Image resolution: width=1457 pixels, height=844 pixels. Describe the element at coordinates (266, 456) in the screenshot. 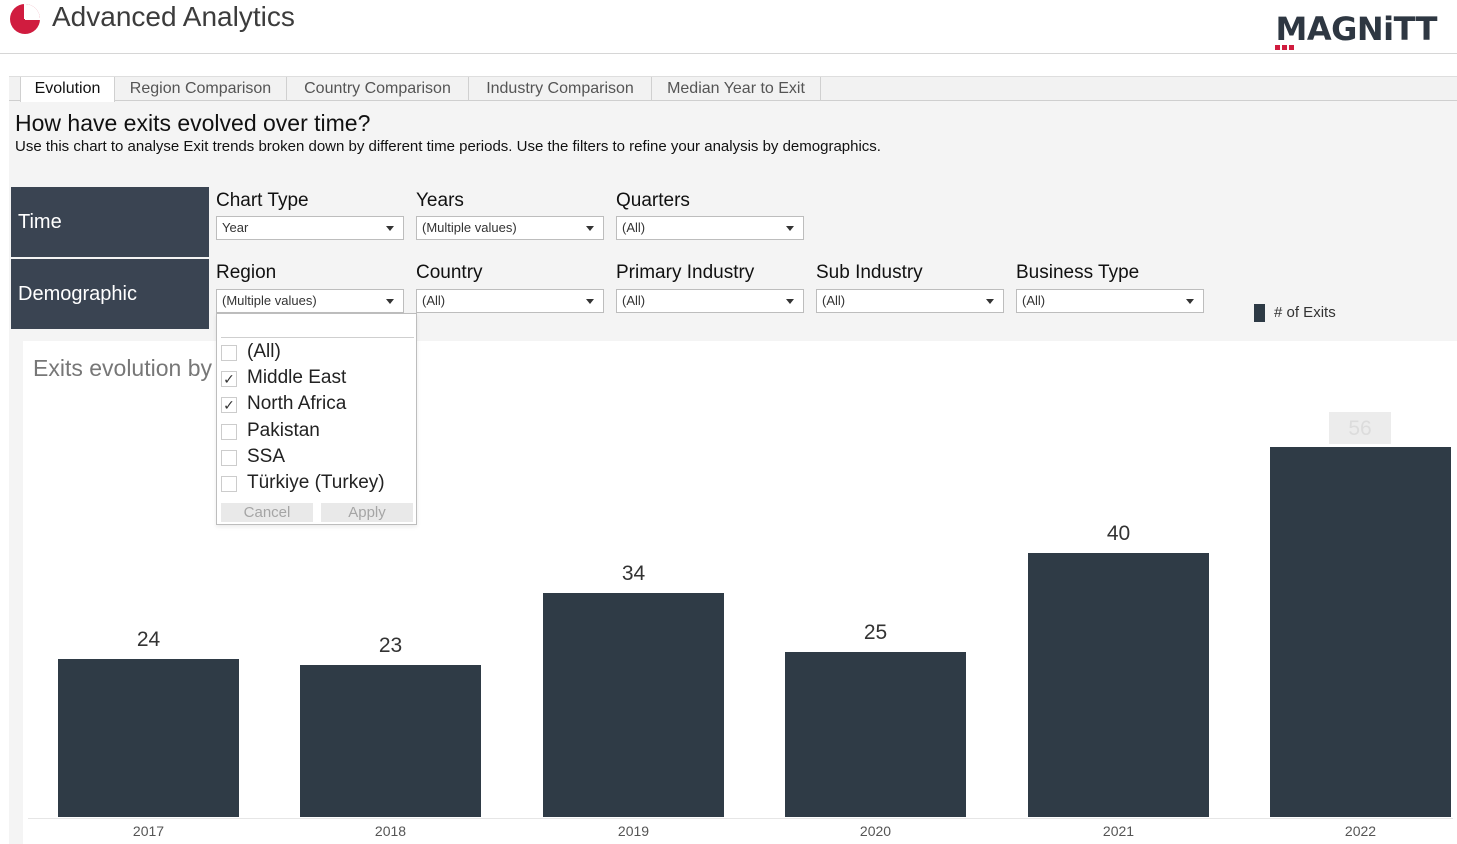

I see `region-option-label: SSA` at that location.